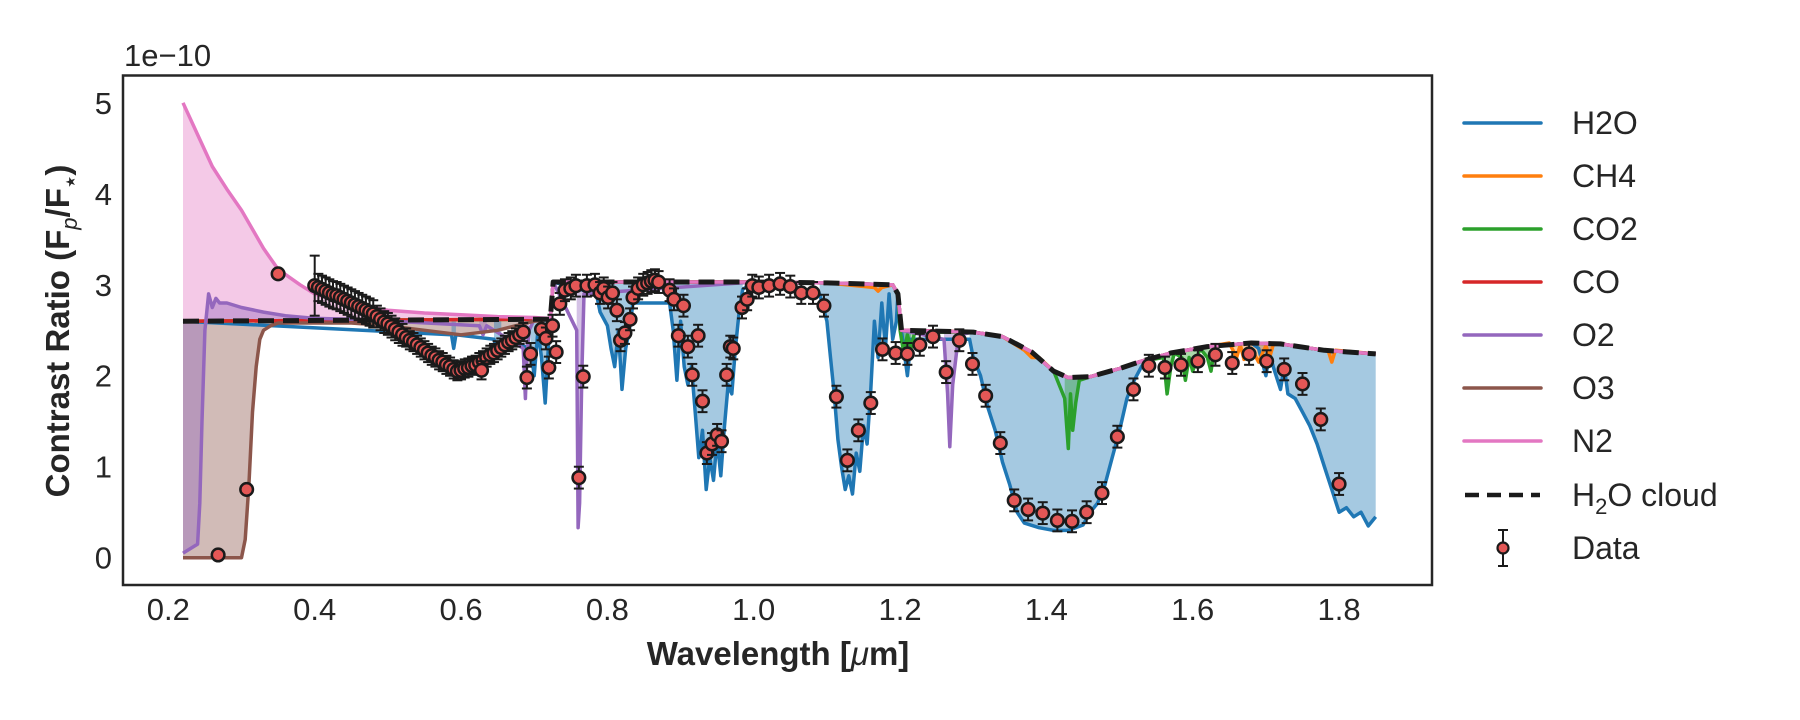 The width and height of the screenshot is (1800, 720). Describe the element at coordinates (103, 331) in the screenshot. I see `y-tick-labels: 0 1 2 3 4 5` at that location.